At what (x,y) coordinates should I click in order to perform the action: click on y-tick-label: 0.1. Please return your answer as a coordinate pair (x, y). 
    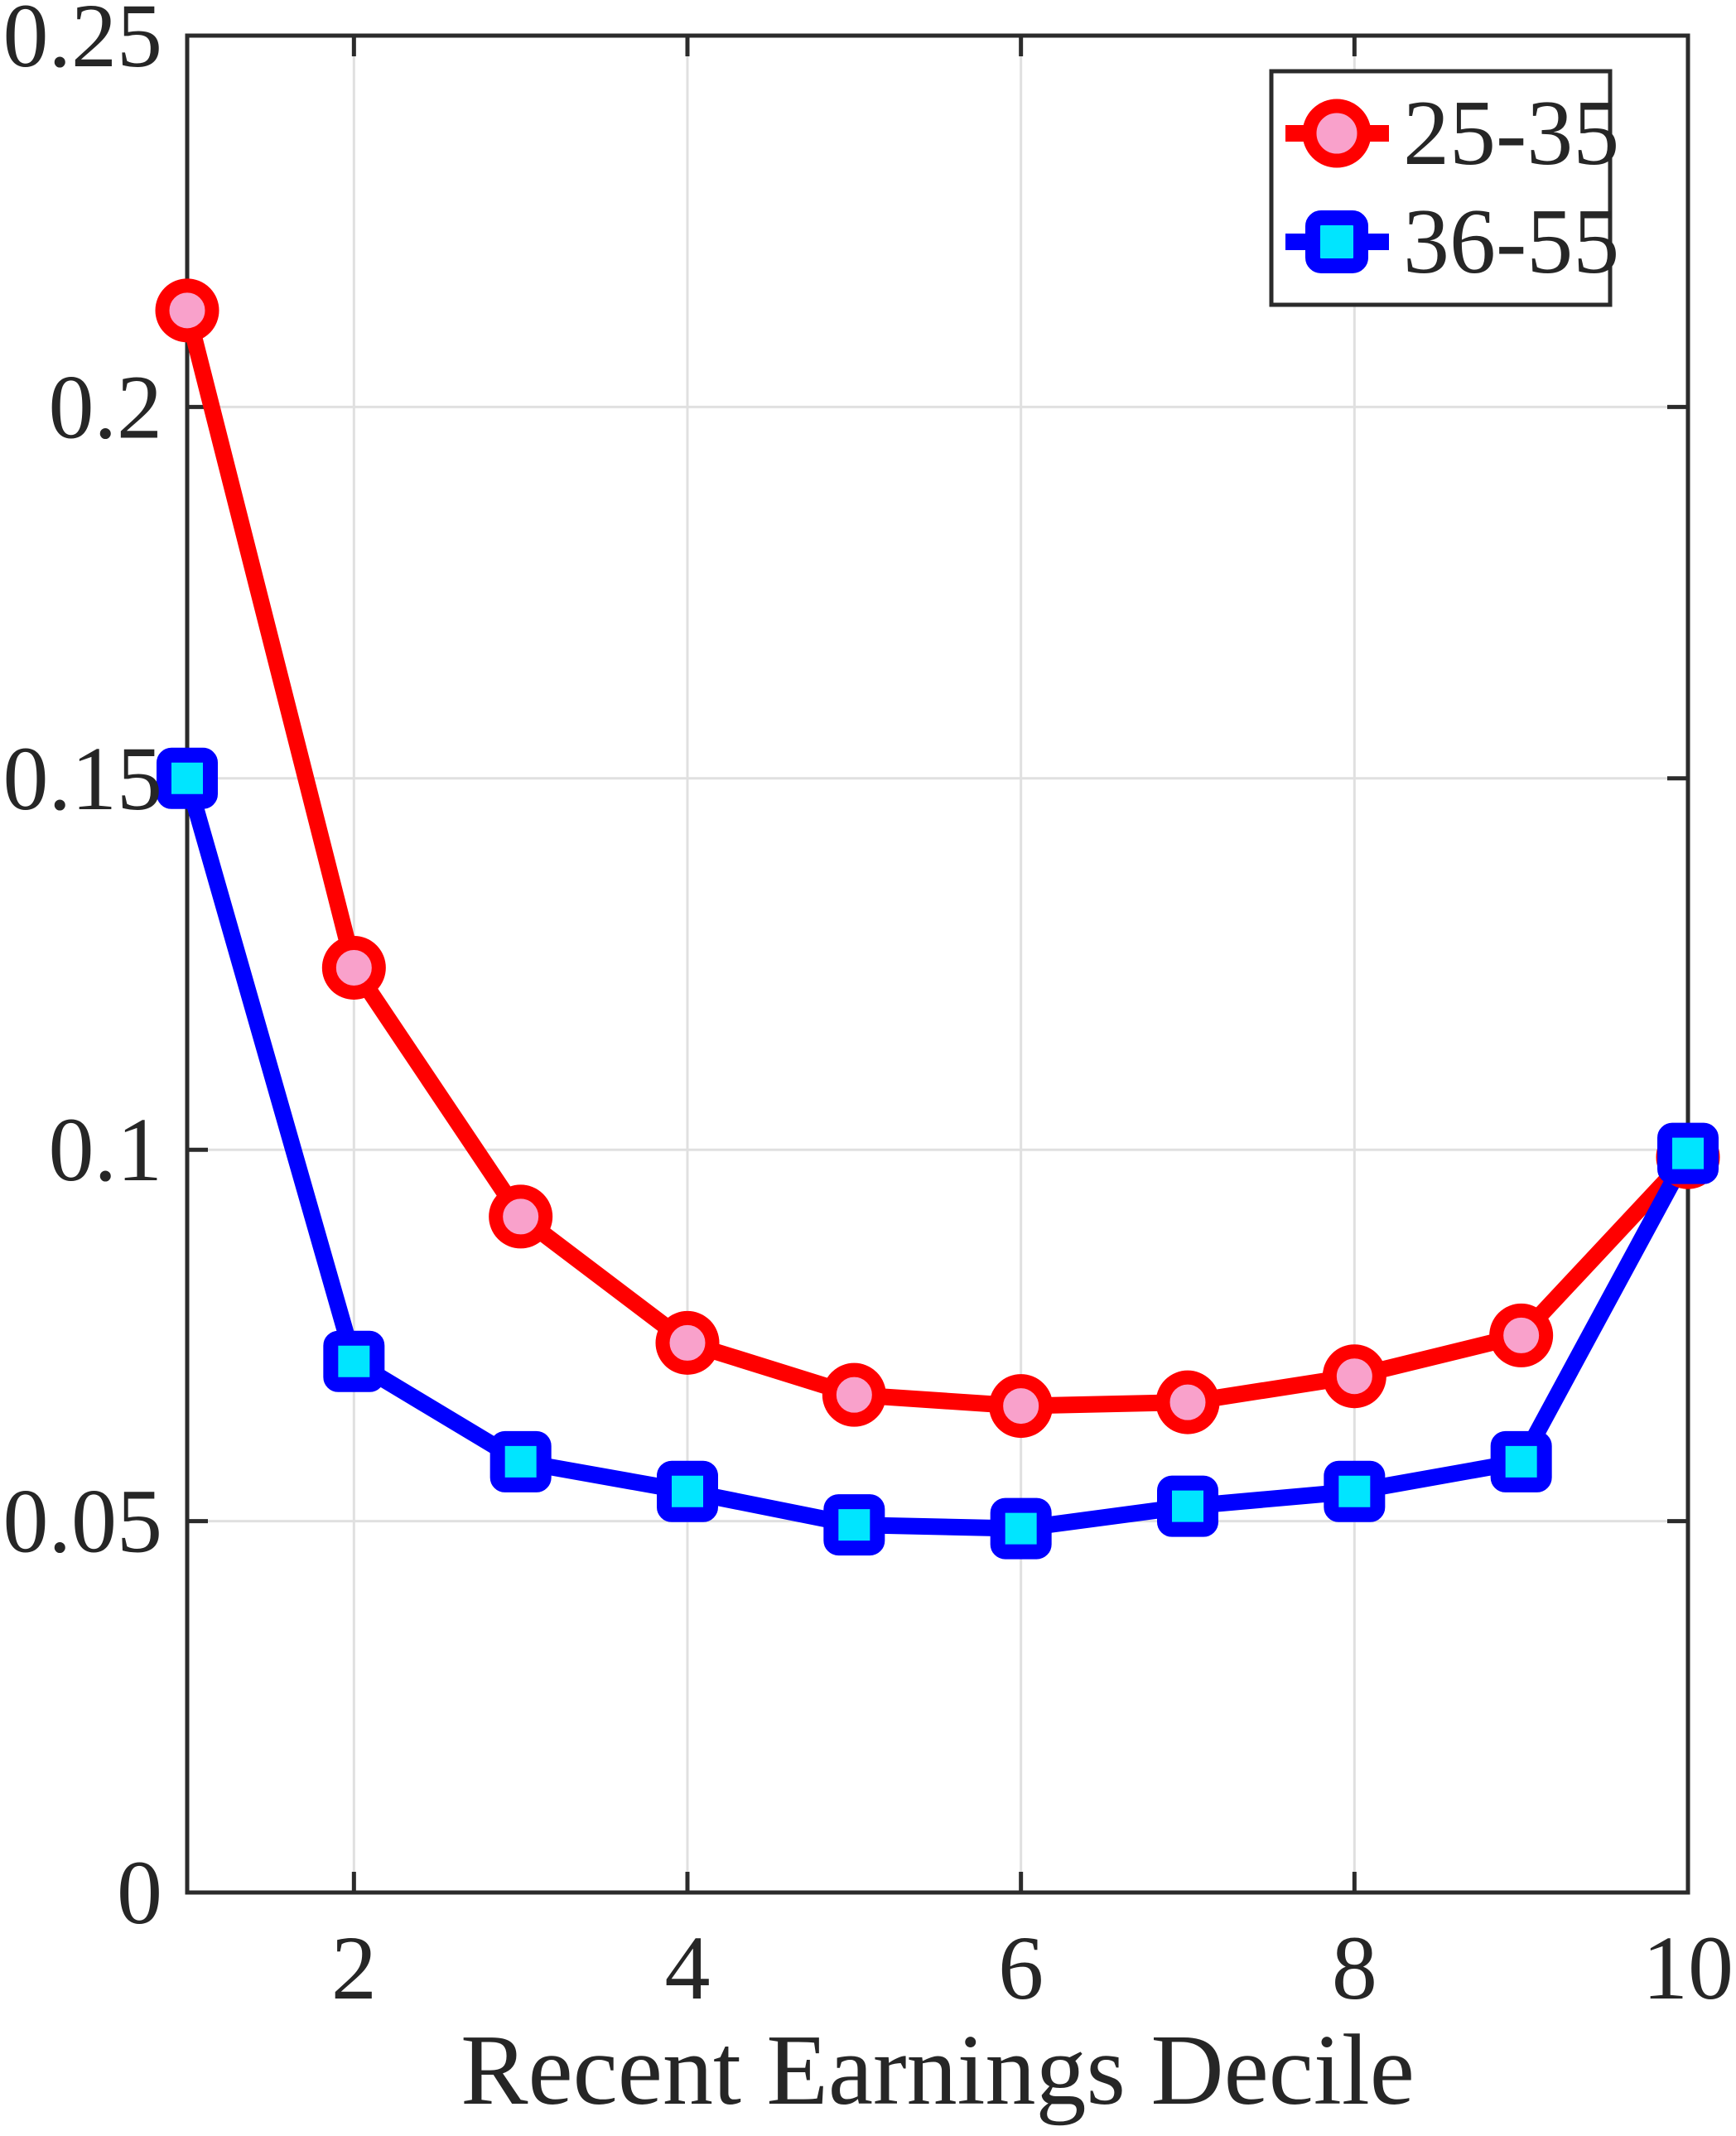
    Looking at the image, I should click on (106, 1149).